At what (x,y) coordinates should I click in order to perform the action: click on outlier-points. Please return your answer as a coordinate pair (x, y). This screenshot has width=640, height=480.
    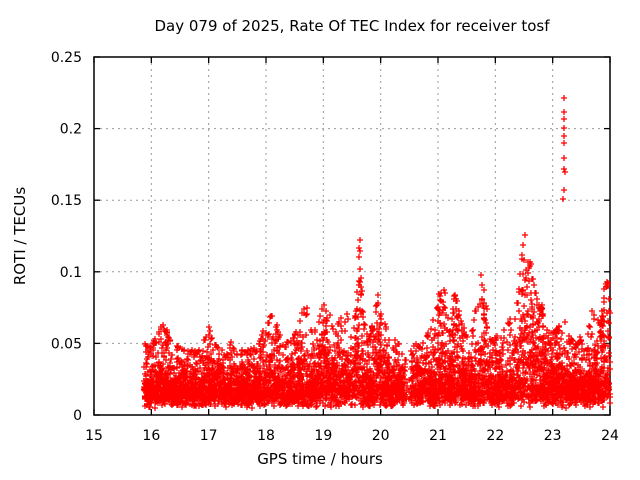
    Looking at the image, I should click on (462, 196).